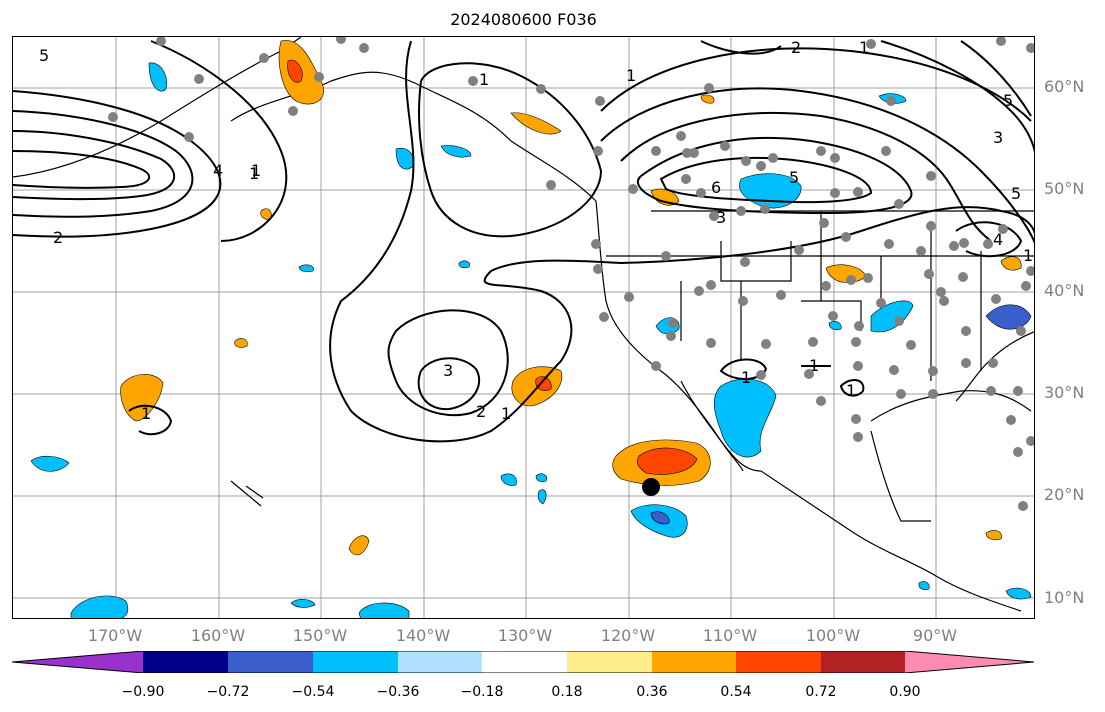  What do you see at coordinates (228, 692) in the screenshot?
I see `colorbar-tick-label: −0.72` at bounding box center [228, 692].